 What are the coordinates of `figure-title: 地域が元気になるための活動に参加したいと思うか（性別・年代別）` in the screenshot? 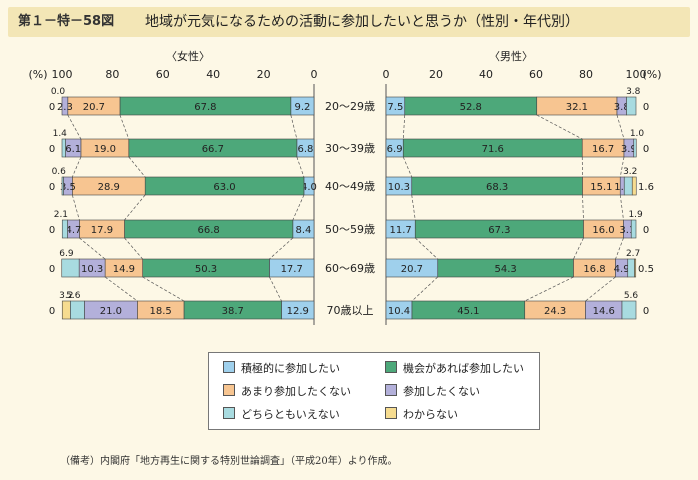 It's located at (362, 22).